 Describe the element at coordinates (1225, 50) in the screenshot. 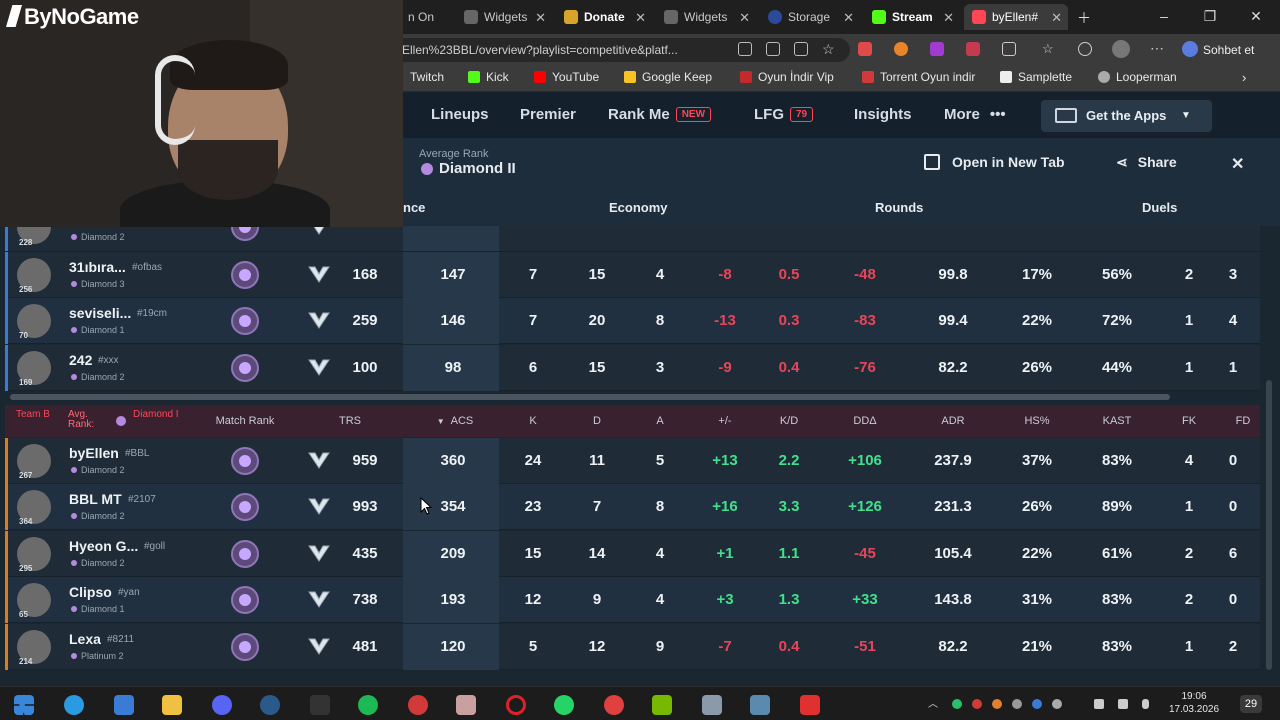

I see `copilot-button: Sohbet et` at that location.